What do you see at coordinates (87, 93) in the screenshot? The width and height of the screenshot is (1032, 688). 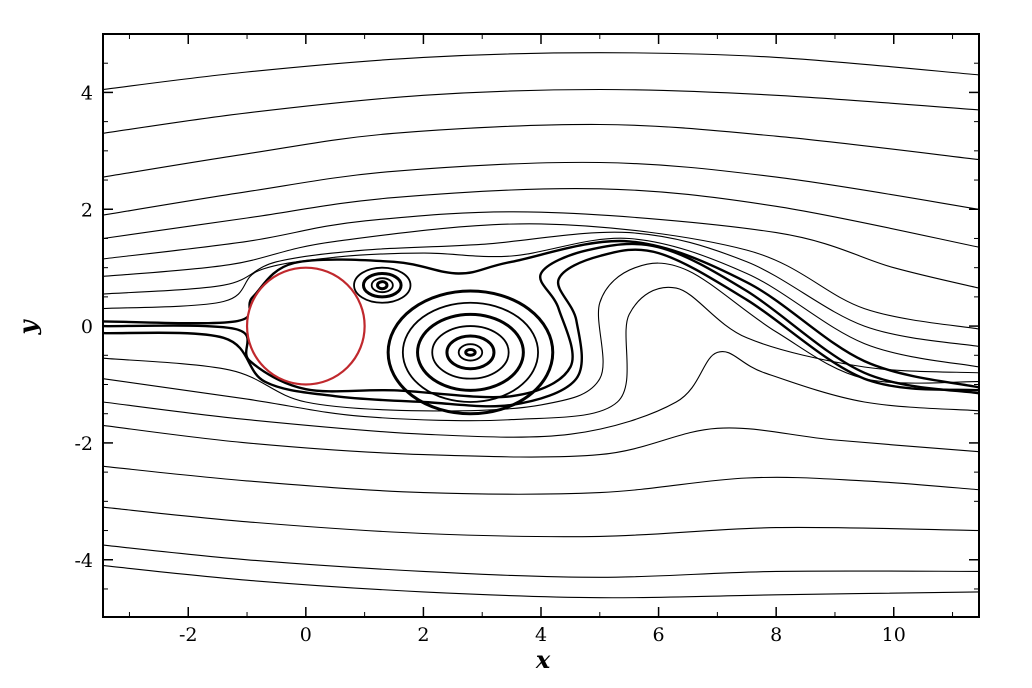 I see `y-tick-label: 4` at bounding box center [87, 93].